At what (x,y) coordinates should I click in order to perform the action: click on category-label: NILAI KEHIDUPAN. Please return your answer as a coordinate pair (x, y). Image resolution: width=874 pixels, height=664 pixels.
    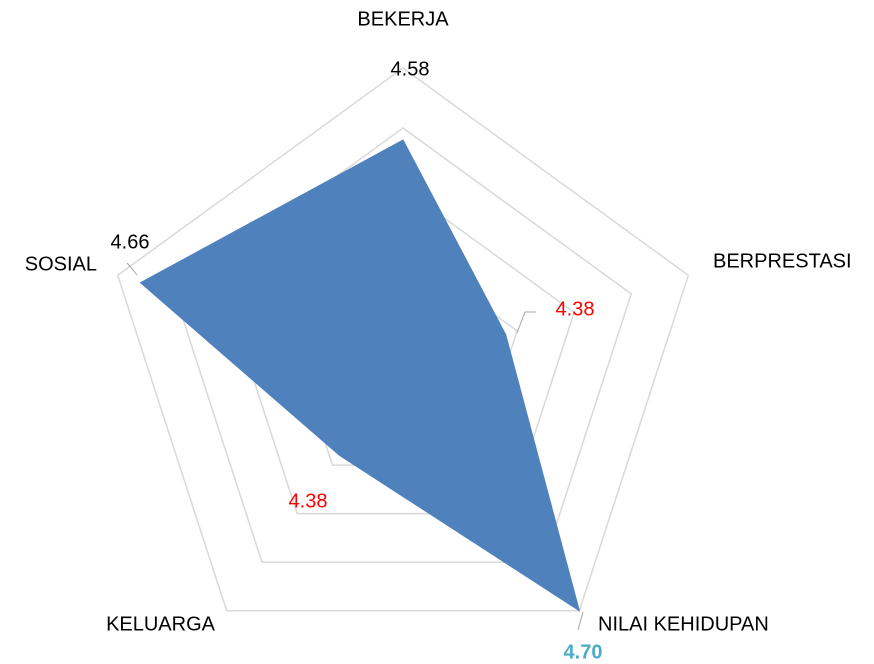
    Looking at the image, I should click on (683, 624).